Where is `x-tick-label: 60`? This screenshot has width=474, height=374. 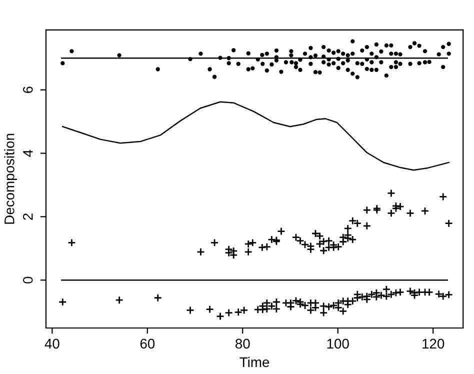 x-tick-label: 60 is located at coordinates (147, 343).